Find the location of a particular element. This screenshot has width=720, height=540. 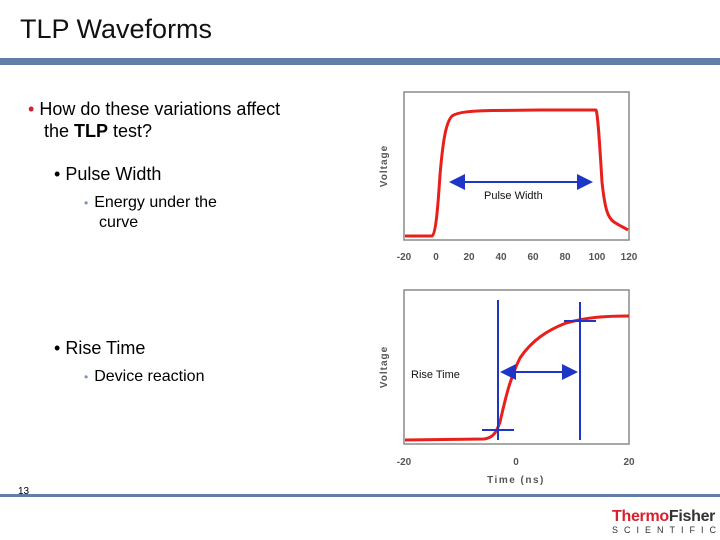

thermo-fisher-logo: ThermoFisher is located at coordinates (663, 517).